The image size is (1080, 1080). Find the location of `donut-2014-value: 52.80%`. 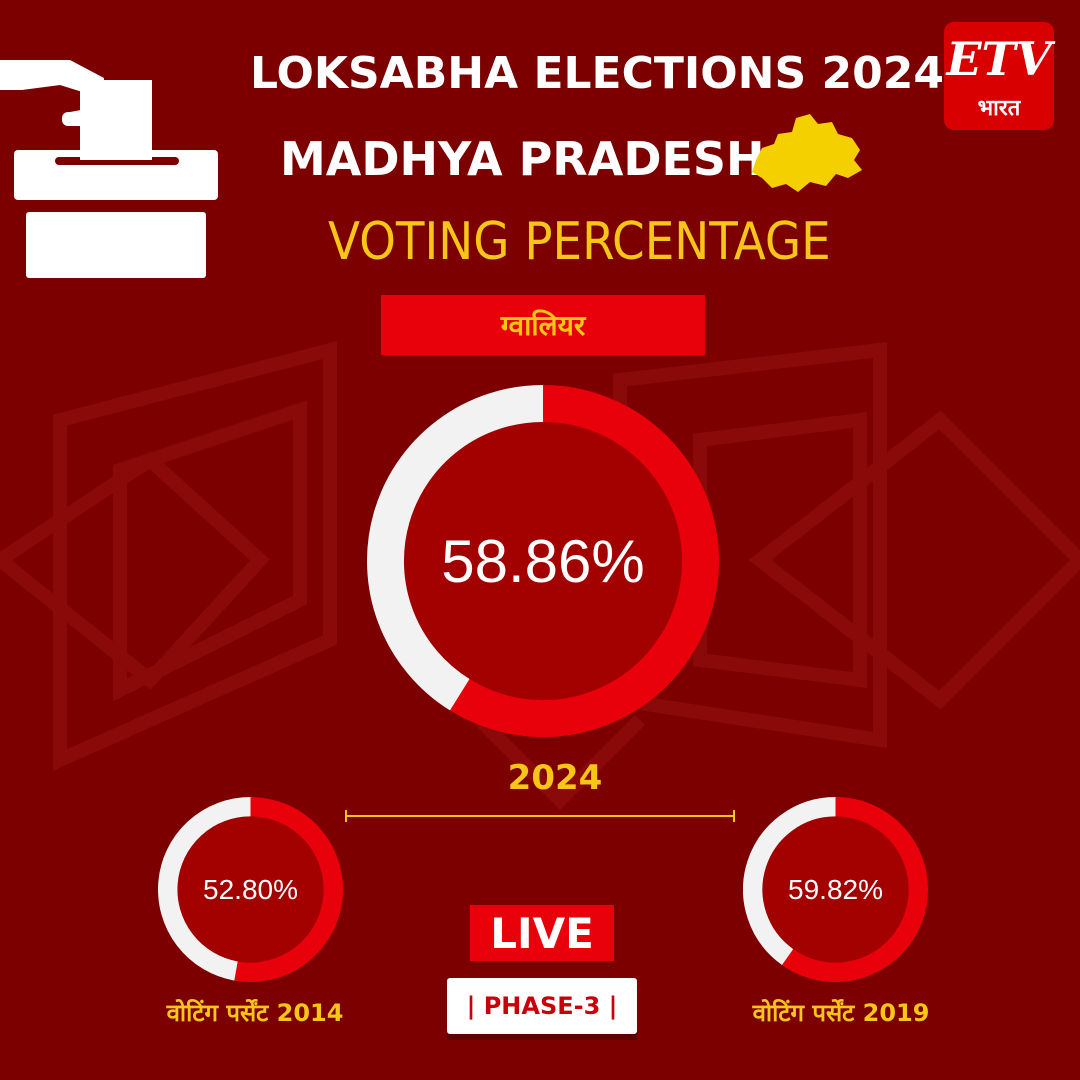

donut-2014-value: 52.80% is located at coordinates (250, 889).